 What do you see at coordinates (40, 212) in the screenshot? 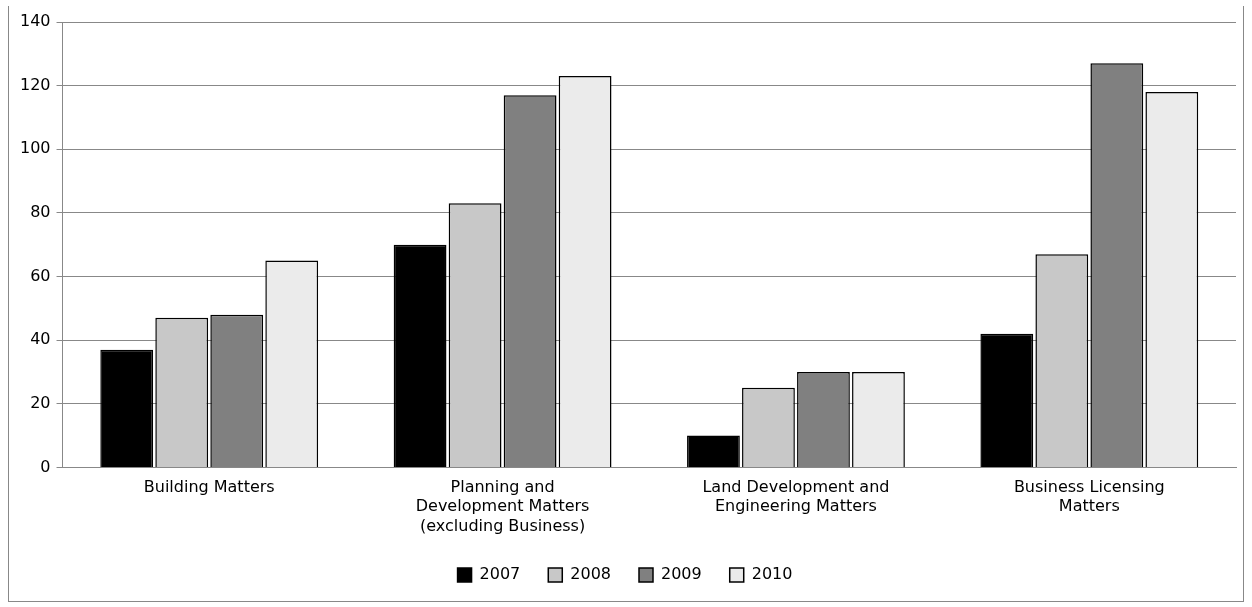
I see `y-tick-label: 80` at bounding box center [40, 212].